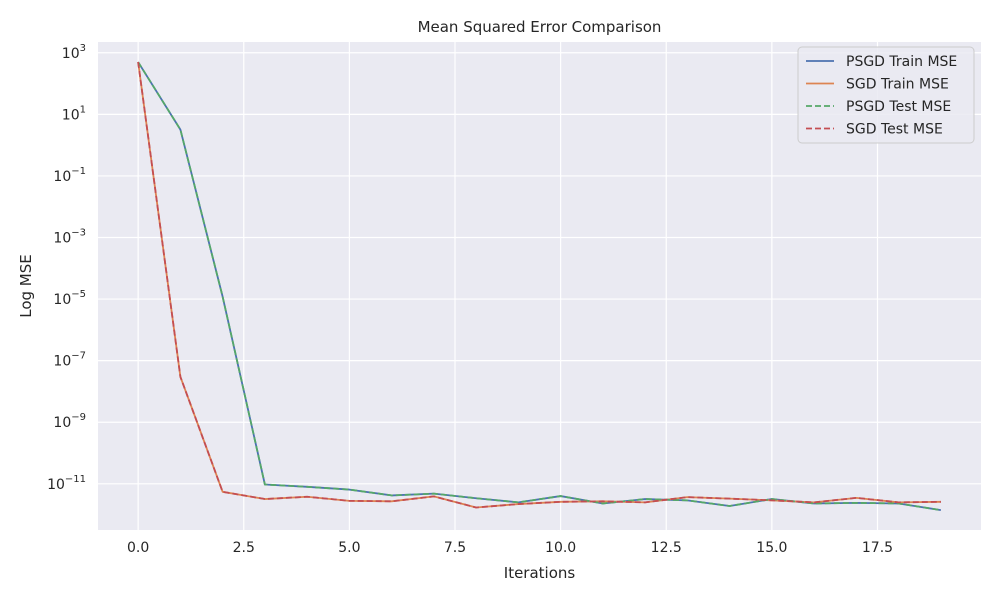 The image size is (1000, 604). I want to click on y-tick-labels: 10³ 10¹ 10⁻¹ 10⁻³ 10⁻⁵ 10⁻⁷ 10⁻⁹ 10⁻¹¹, so click(66, 268).